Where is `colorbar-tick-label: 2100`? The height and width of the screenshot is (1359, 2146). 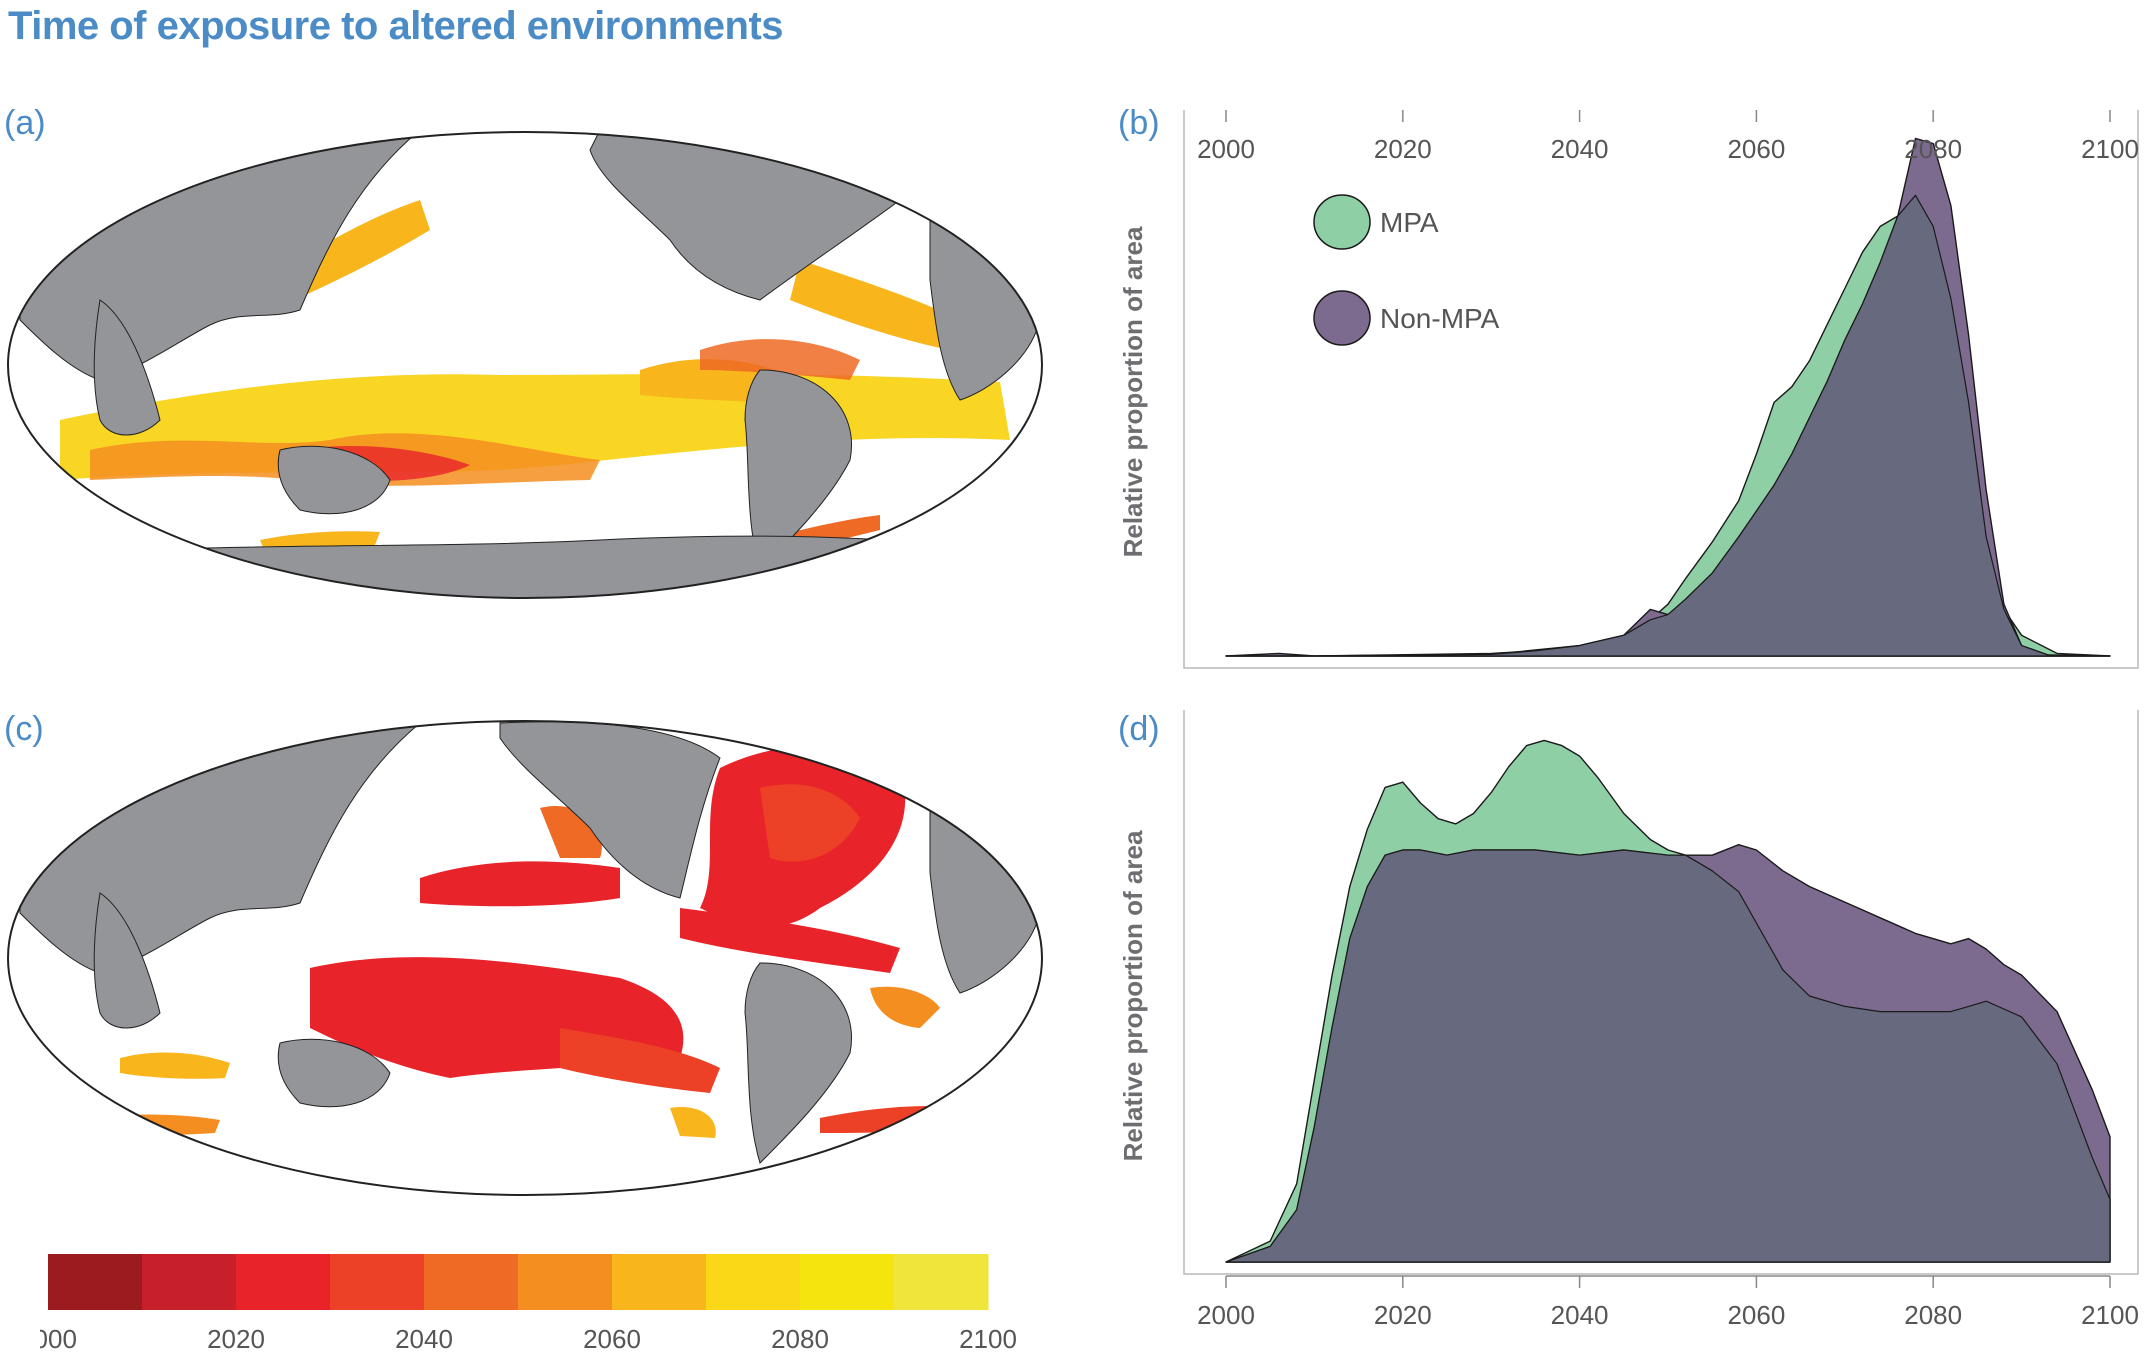 colorbar-tick-label: 2100 is located at coordinates (988, 1339).